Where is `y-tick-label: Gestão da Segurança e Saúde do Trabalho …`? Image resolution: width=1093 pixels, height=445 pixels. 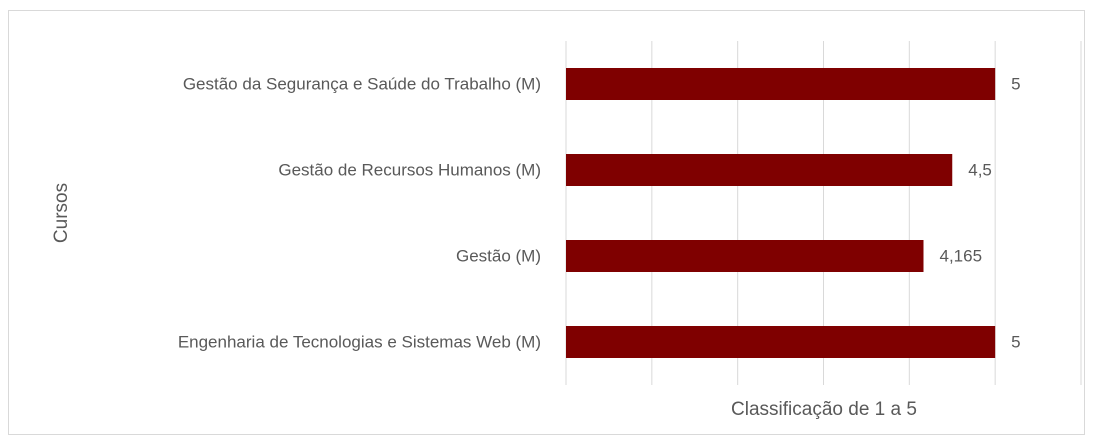
y-tick-label: Gestão da Segurança e Saúde do Trabalho … is located at coordinates (362, 83).